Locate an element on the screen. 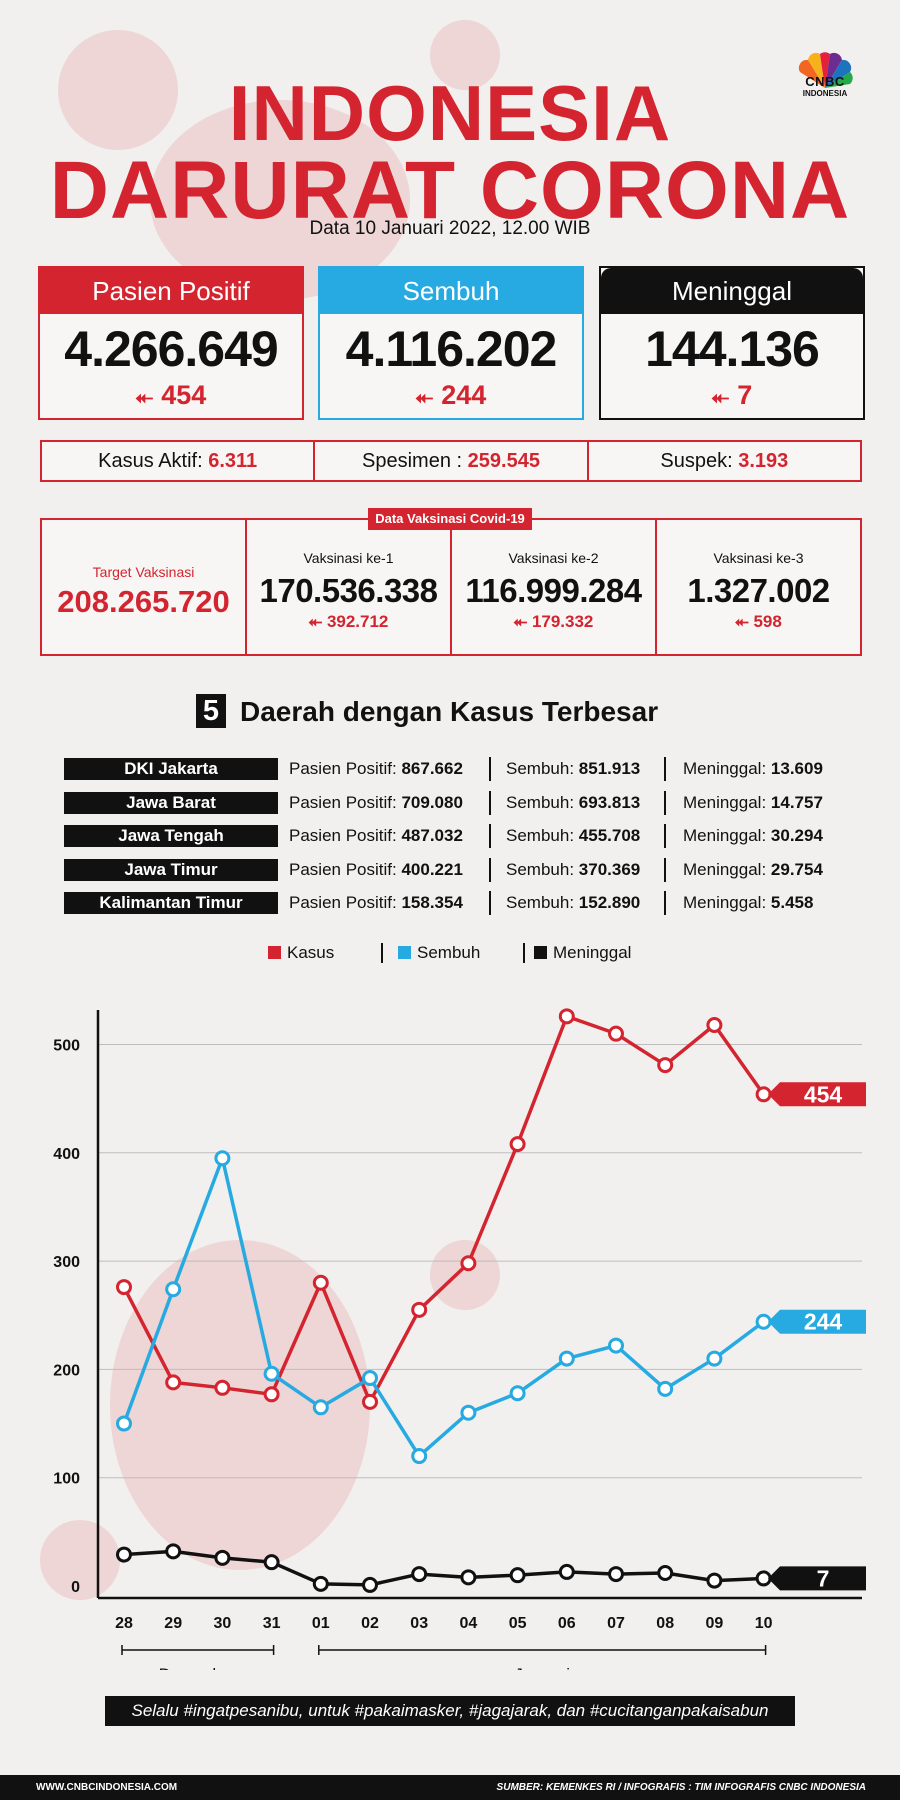  x-tick-label: 30 is located at coordinates (223, 1623).